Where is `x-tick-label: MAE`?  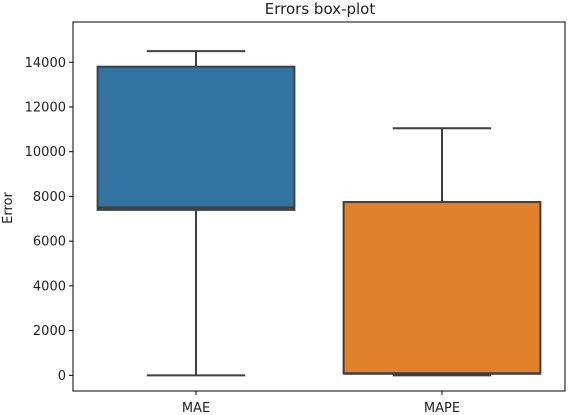 x-tick-label: MAE is located at coordinates (196, 408).